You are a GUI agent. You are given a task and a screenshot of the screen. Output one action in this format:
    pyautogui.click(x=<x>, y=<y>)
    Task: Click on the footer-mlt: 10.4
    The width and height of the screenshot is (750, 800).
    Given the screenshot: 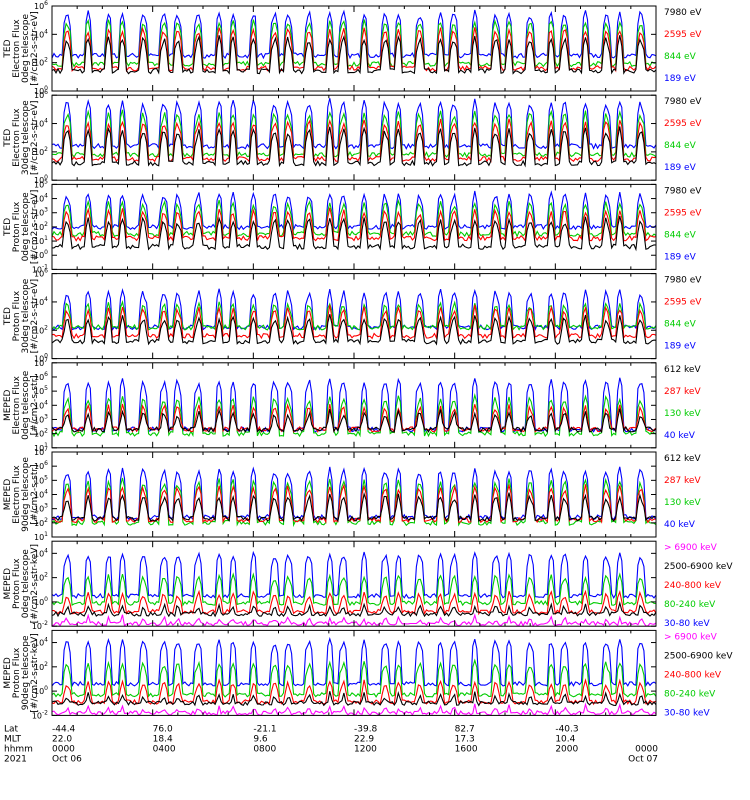 What is the action you would take?
    pyautogui.click(x=565, y=740)
    